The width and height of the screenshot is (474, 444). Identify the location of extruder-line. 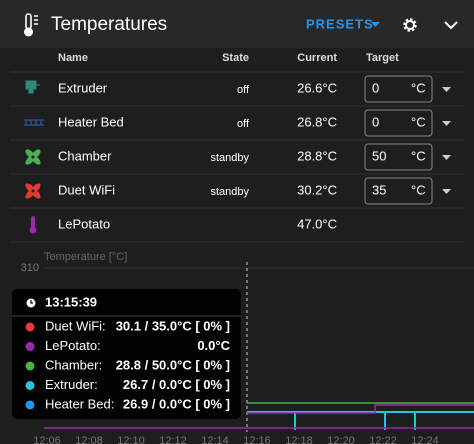
(360, 420).